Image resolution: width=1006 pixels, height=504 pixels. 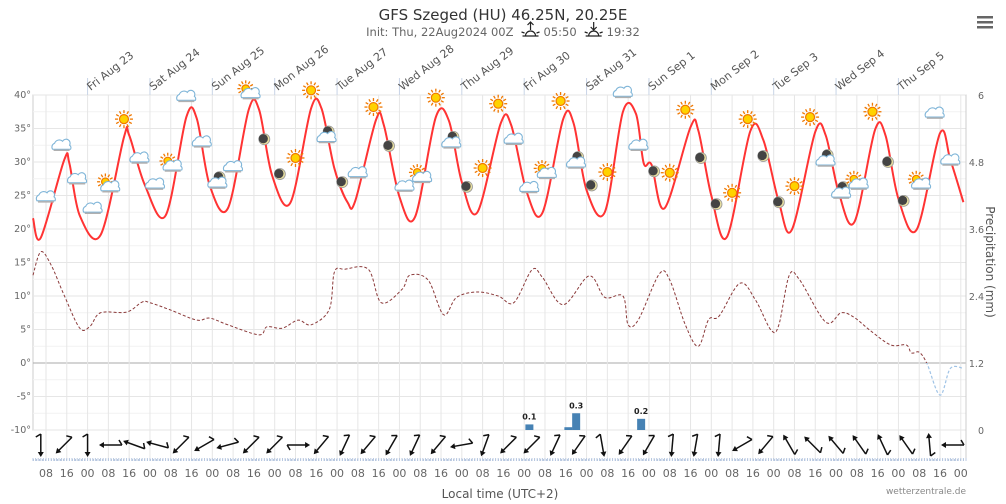 What do you see at coordinates (976, 364) in the screenshot?
I see `y-right-tick-label: 1.2` at bounding box center [976, 364].